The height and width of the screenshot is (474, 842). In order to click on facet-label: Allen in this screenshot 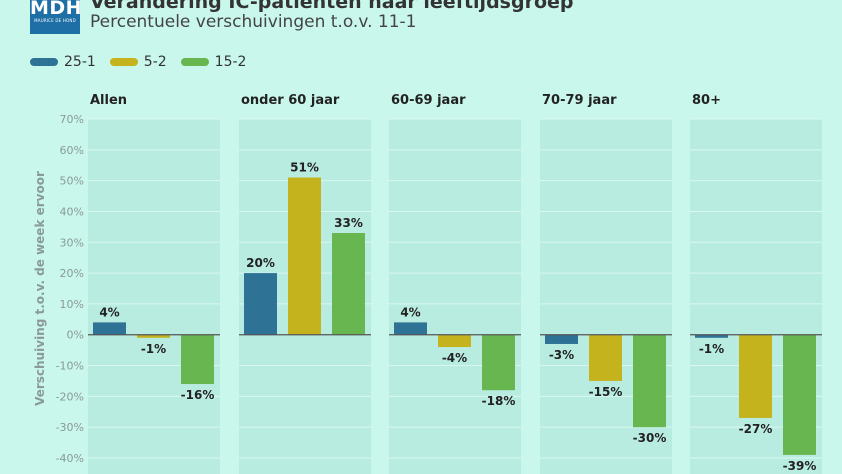, I will do `click(108, 100)`.